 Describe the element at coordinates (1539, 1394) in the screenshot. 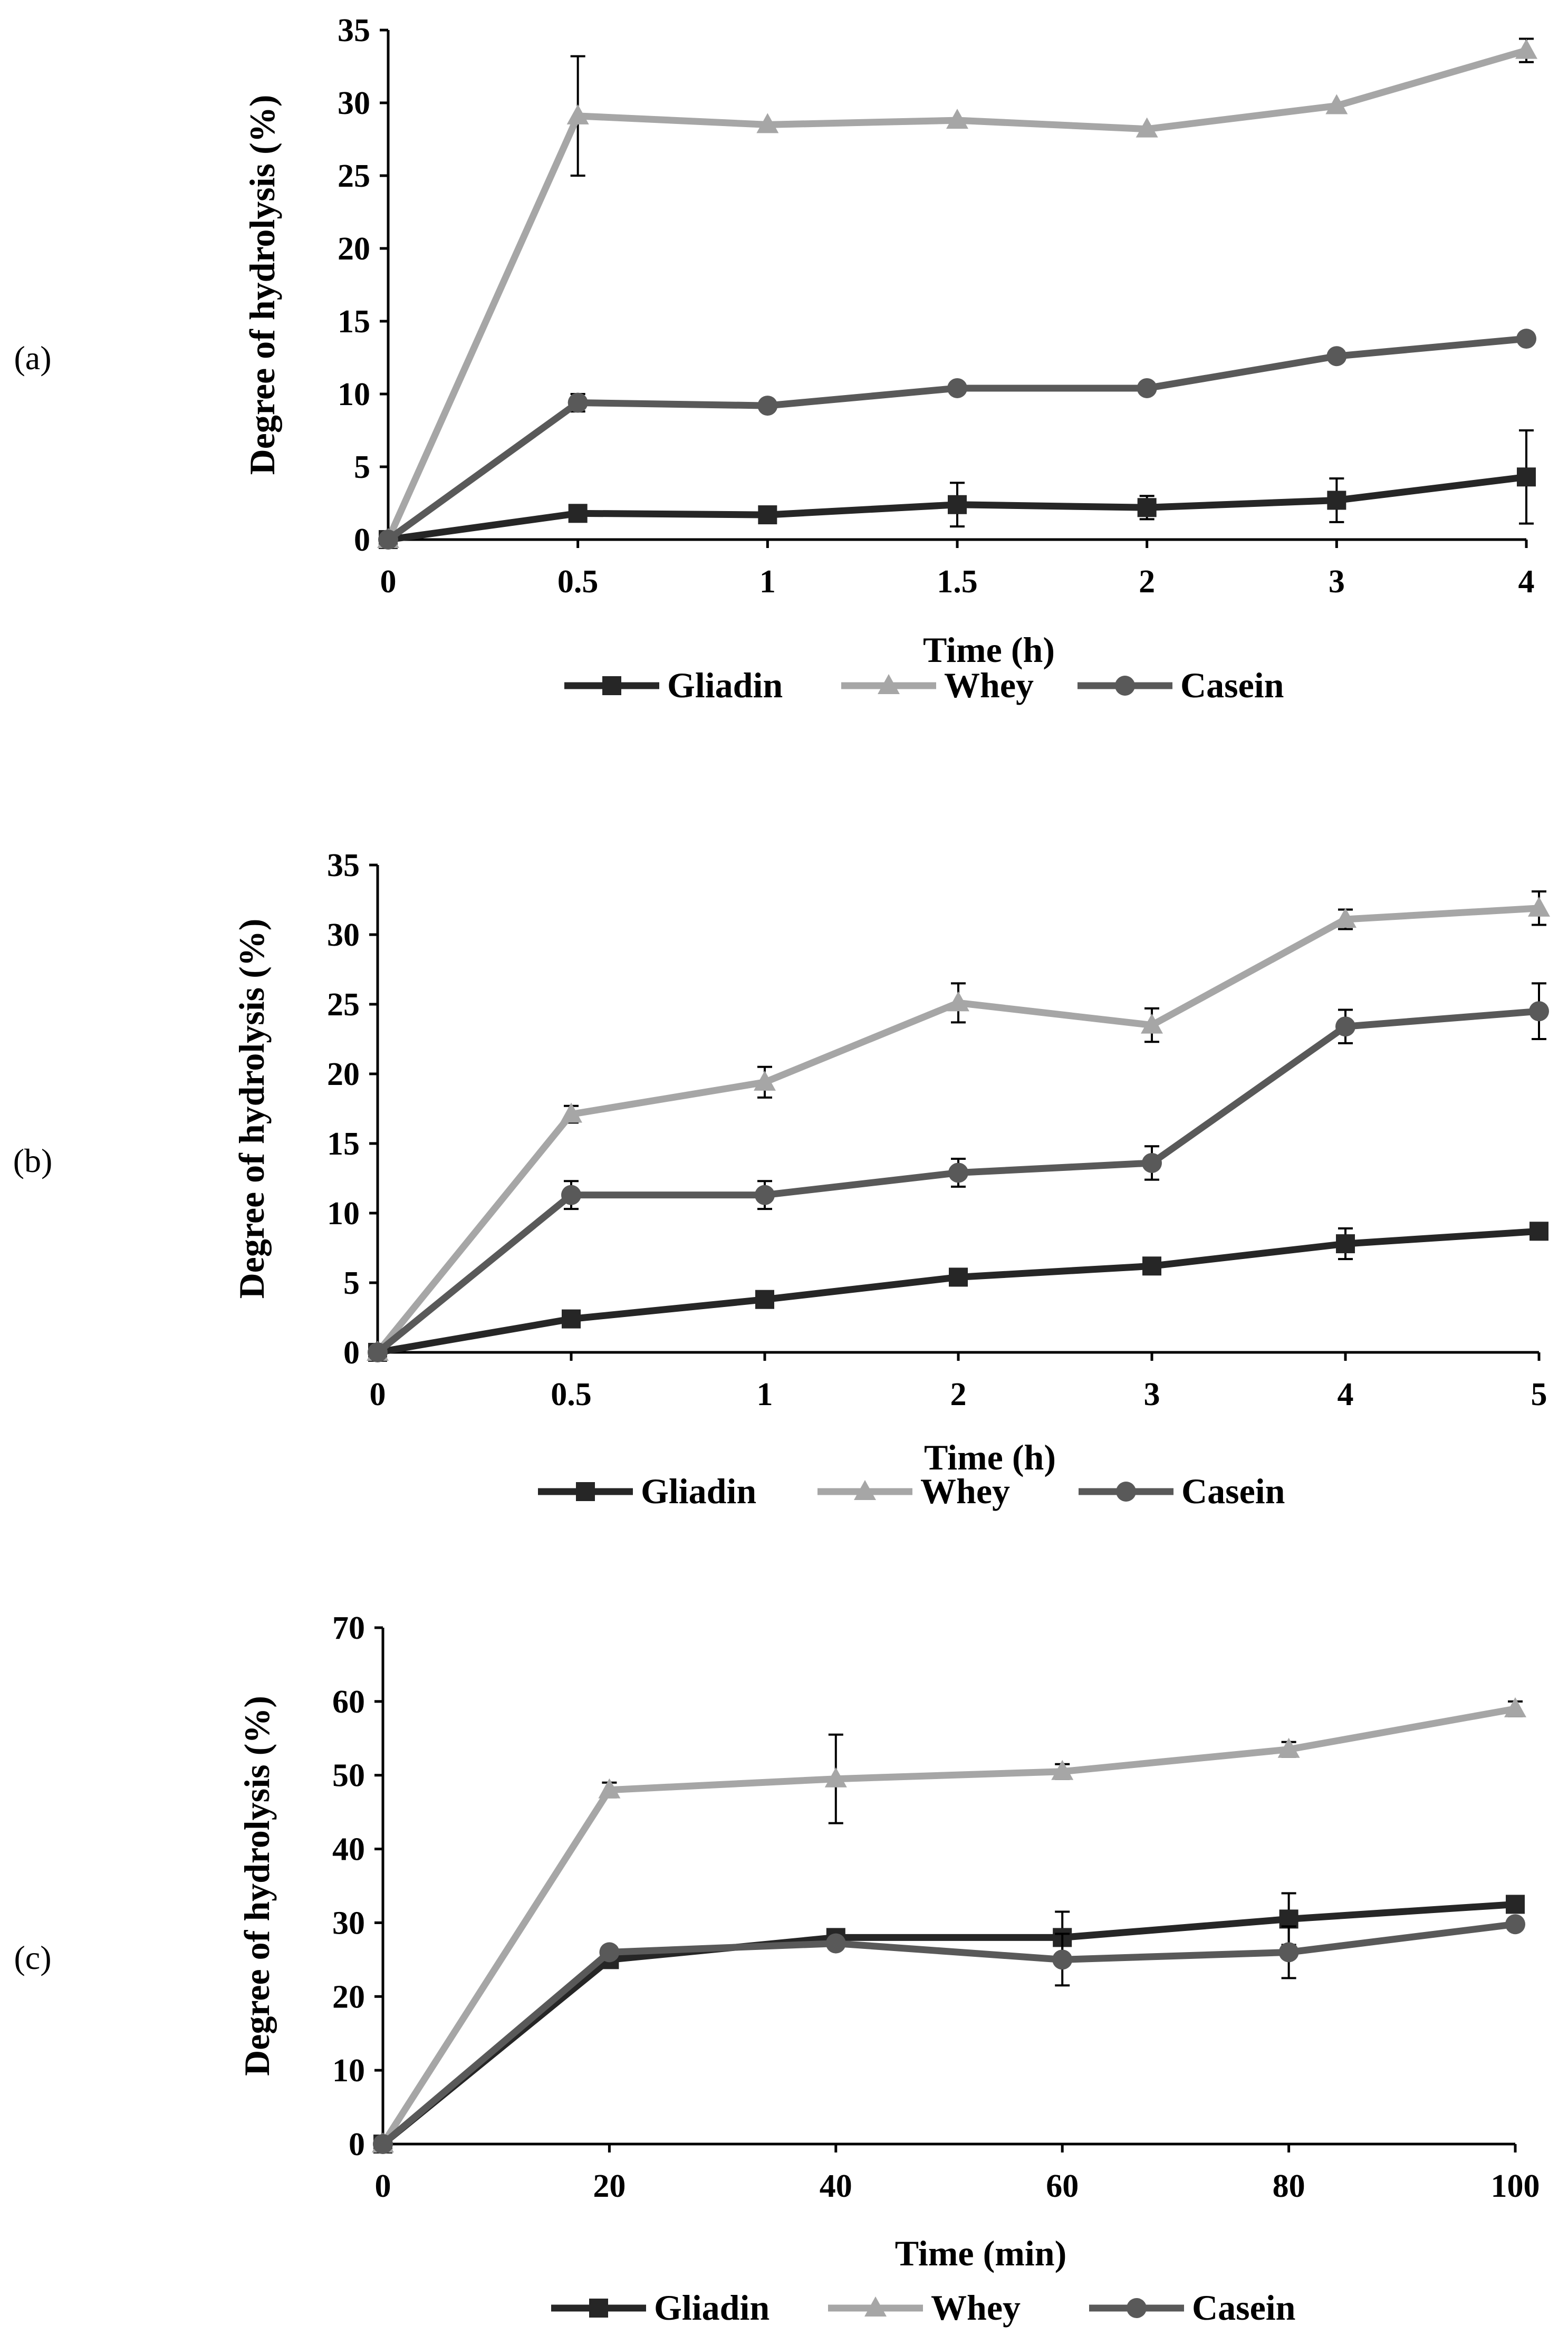

I see `x-tick-label: 5` at that location.